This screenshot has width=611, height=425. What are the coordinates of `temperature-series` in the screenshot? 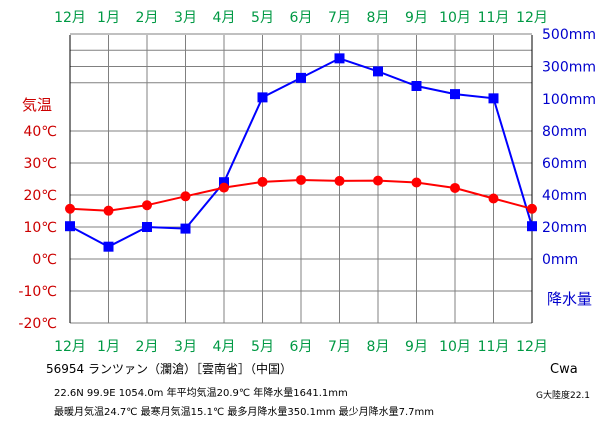 It's located at (301, 195).